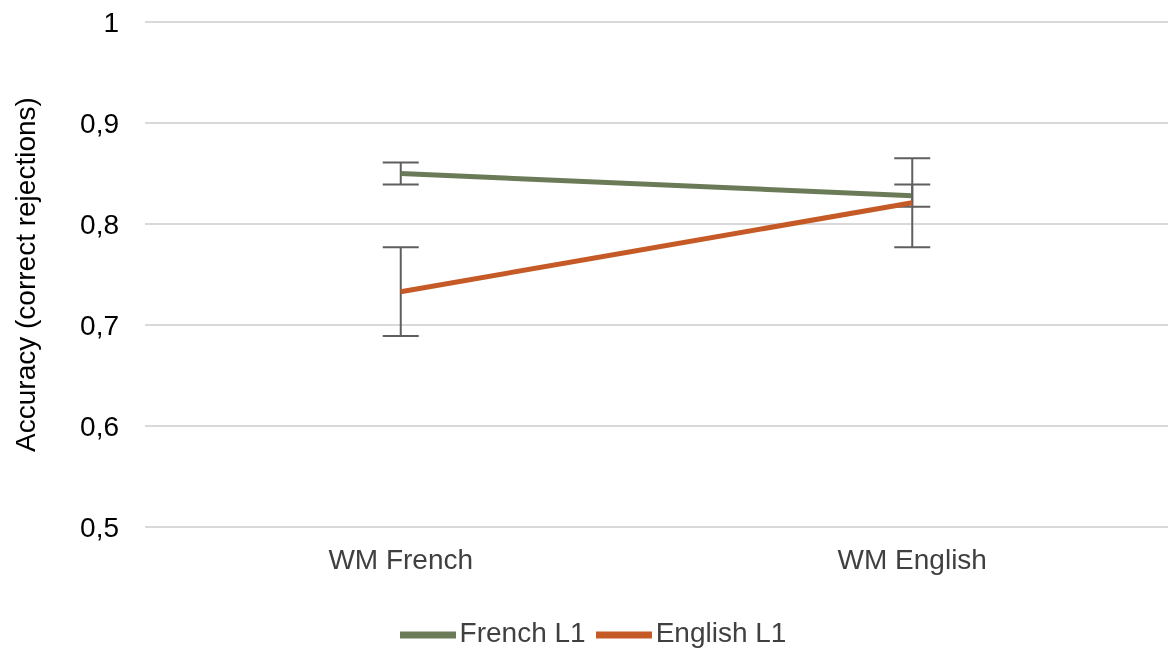 The width and height of the screenshot is (1171, 671). Describe the element at coordinates (721, 633) in the screenshot. I see `legend-label: English L1` at that location.